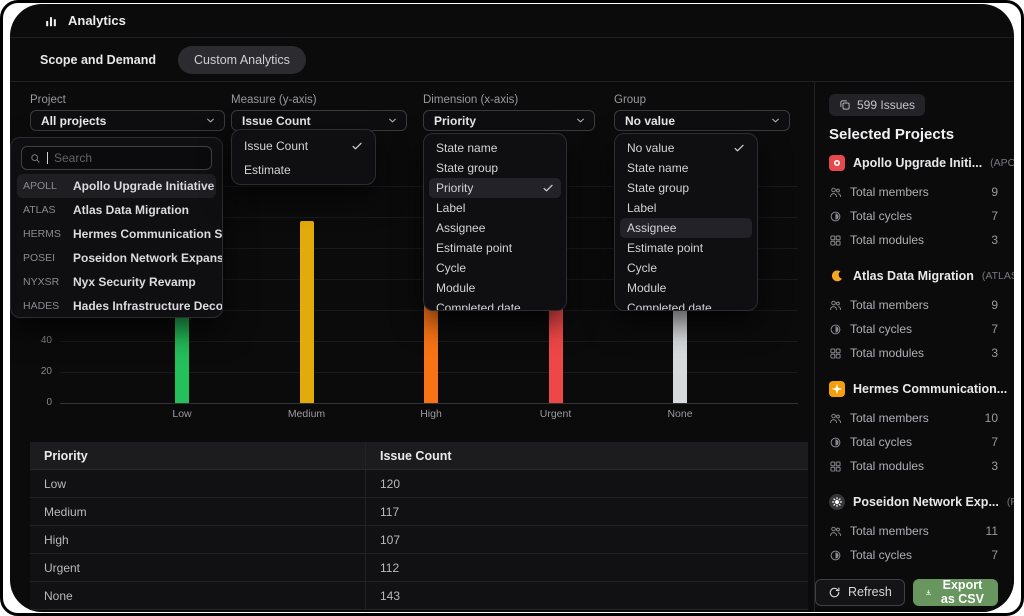 The height and width of the screenshot is (616, 1024). Describe the element at coordinates (913, 240) in the screenshot. I see `stat-row-total-modules: Total modules 3` at that location.